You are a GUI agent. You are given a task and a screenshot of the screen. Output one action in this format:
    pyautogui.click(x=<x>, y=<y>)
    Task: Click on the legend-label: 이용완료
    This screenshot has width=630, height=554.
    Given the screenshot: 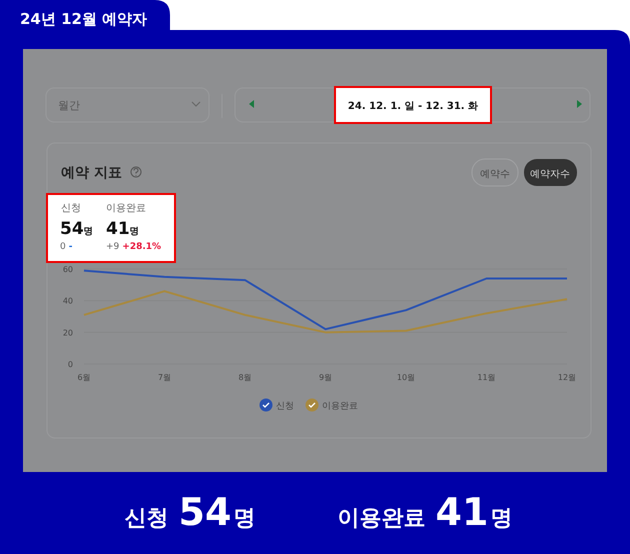 What is the action you would take?
    pyautogui.click(x=340, y=407)
    